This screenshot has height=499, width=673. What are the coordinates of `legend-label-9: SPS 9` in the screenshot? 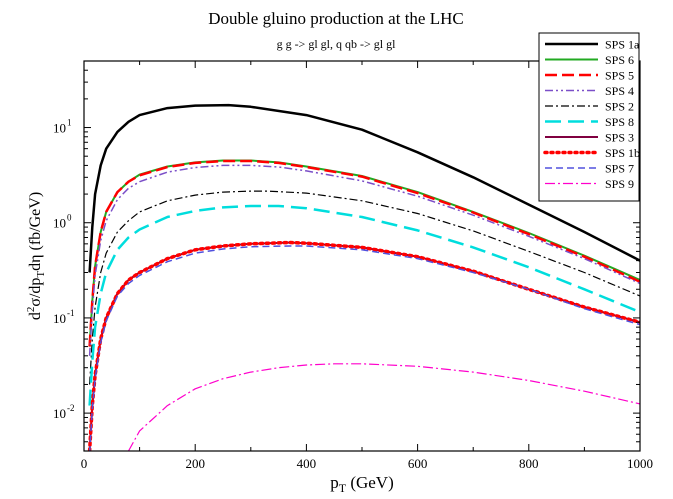 It's located at (619, 184).